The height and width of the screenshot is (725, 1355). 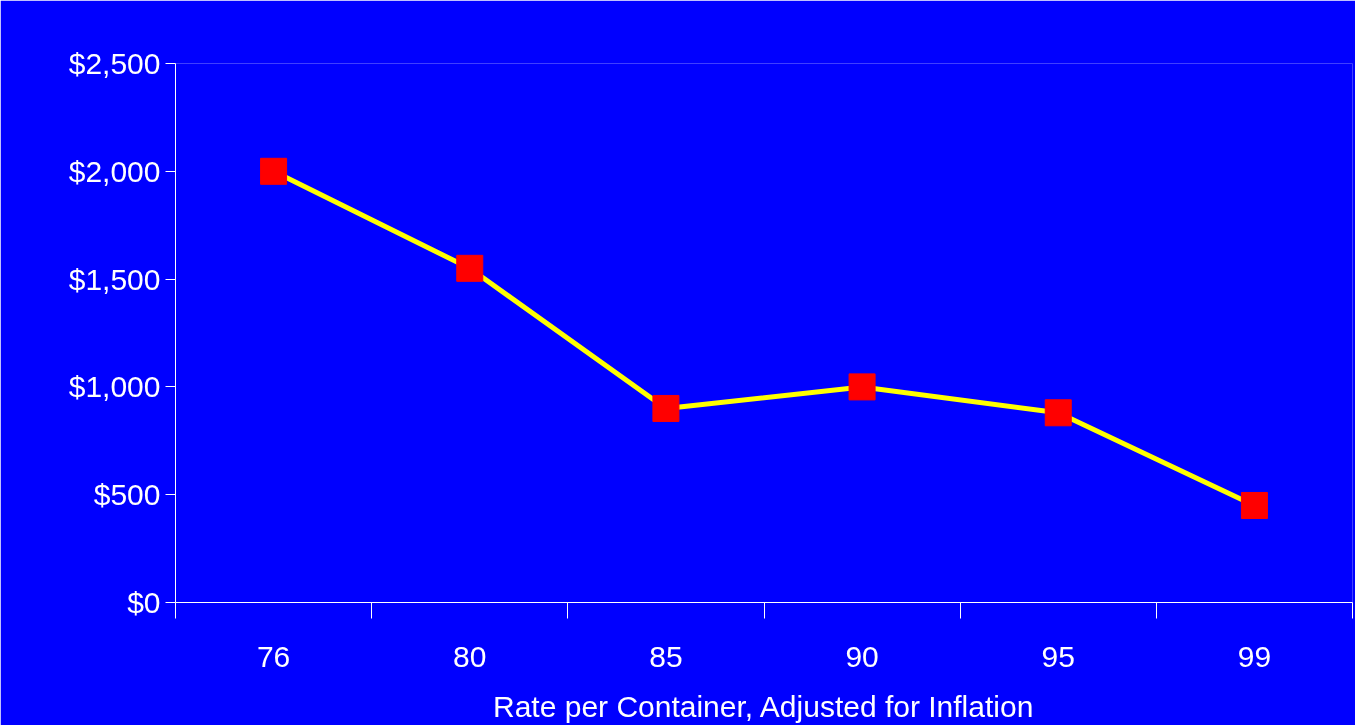 What do you see at coordinates (862, 656) in the screenshot?
I see `x-tick-label: 90` at bounding box center [862, 656].